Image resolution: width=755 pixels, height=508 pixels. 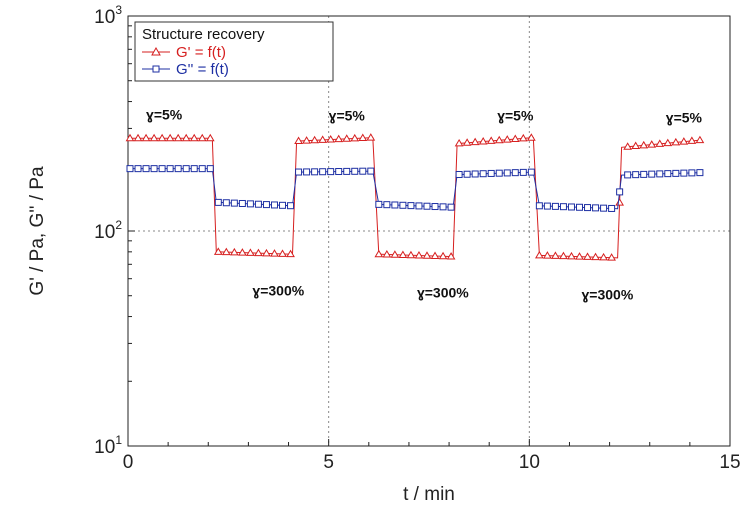 What do you see at coordinates (164, 115) in the screenshot?
I see `strain-annotation: ɣ=5%` at bounding box center [164, 115].